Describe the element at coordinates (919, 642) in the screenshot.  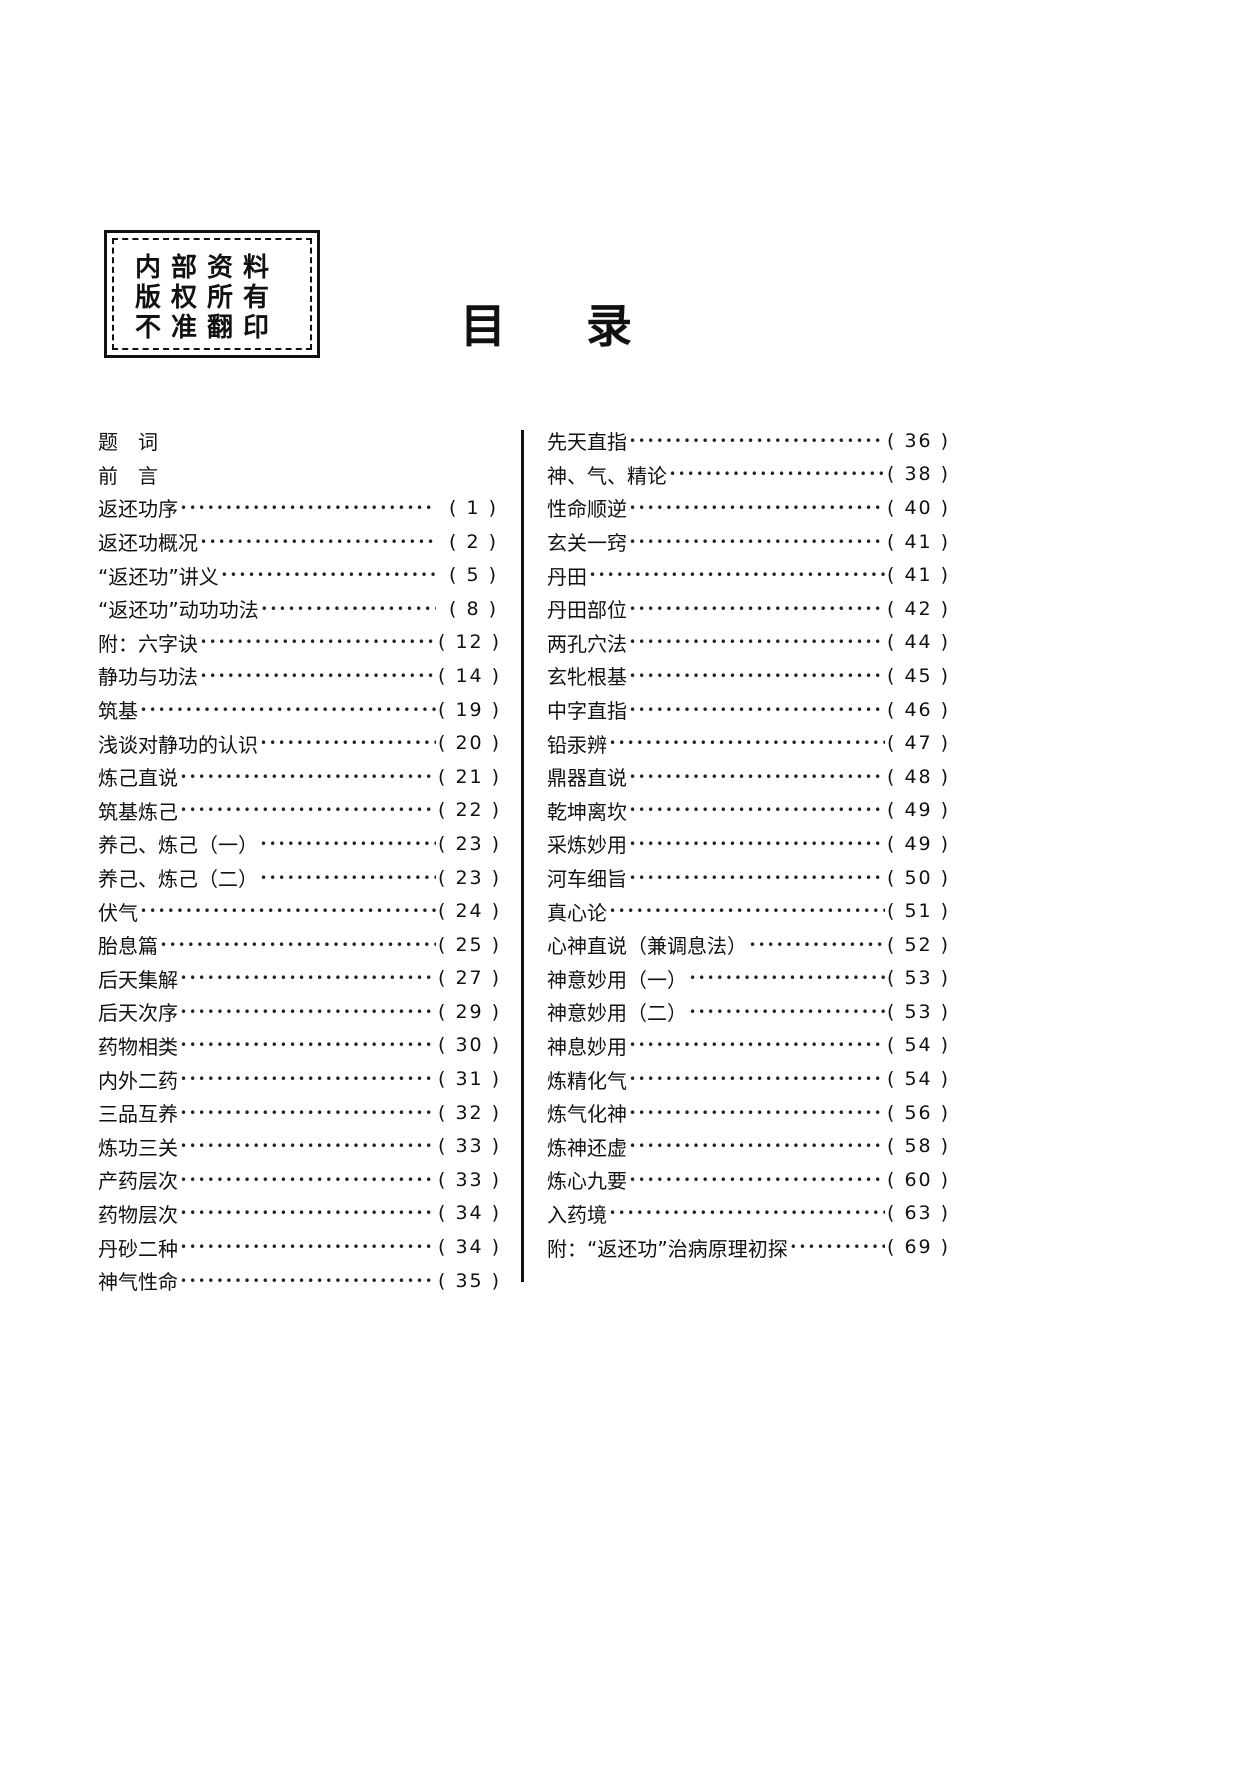
I see `toc-entry-page: ( 44 )` at that location.